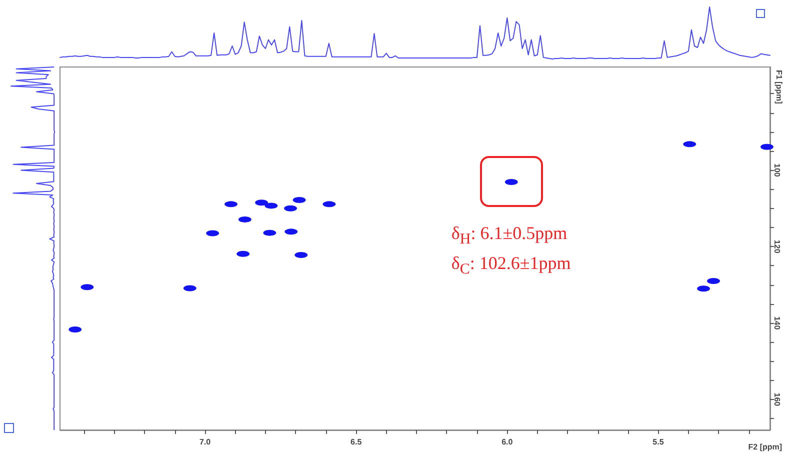  I want to click on annotation: δ$_{H}$: 6.1±0.5ppm δ$_{C}$: 102.6±1ppm, so click(511, 251).